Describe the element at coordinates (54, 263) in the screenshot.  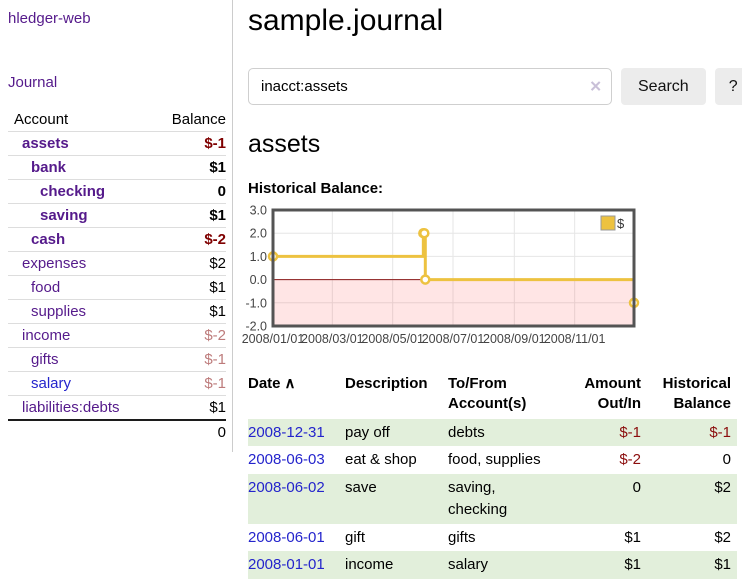
I see `account-link-expenses: expenses` at that location.